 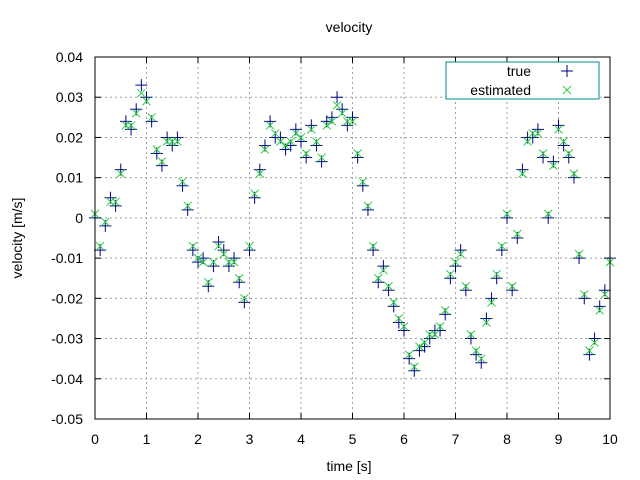 What do you see at coordinates (301, 439) in the screenshot?
I see `x-tick-label: 4` at bounding box center [301, 439].